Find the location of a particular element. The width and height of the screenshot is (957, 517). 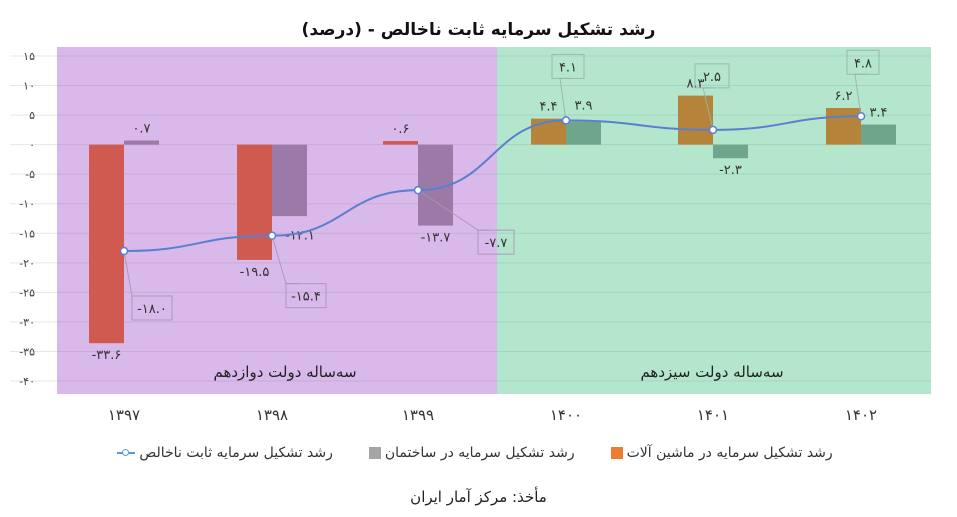

chart-title: رشد تشکیل سرمایه ثابت ناخالص - (درصد) is located at coordinates (478, 30).